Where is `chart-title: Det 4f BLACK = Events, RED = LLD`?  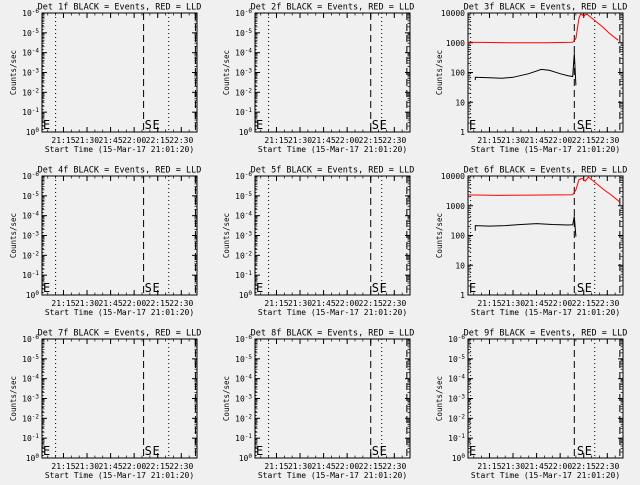
chart-title: Det 4f BLACK = Events, RED = LLD is located at coordinates (120, 171).